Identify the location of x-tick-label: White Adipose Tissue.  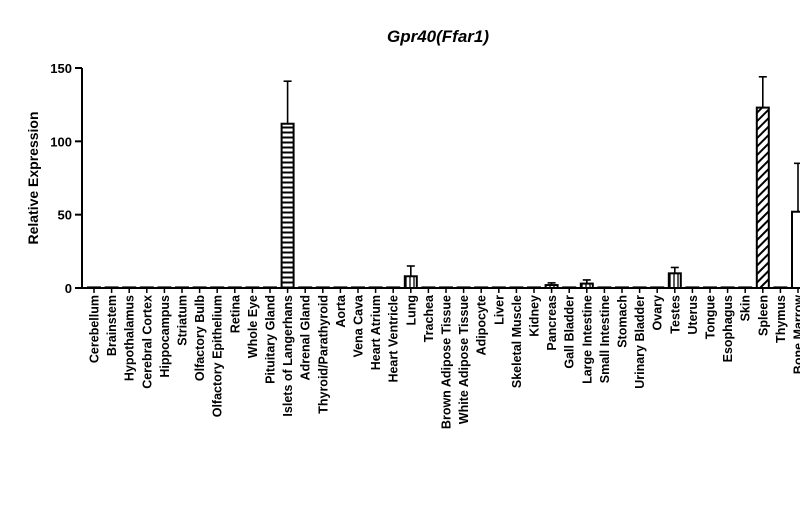
(464, 359).